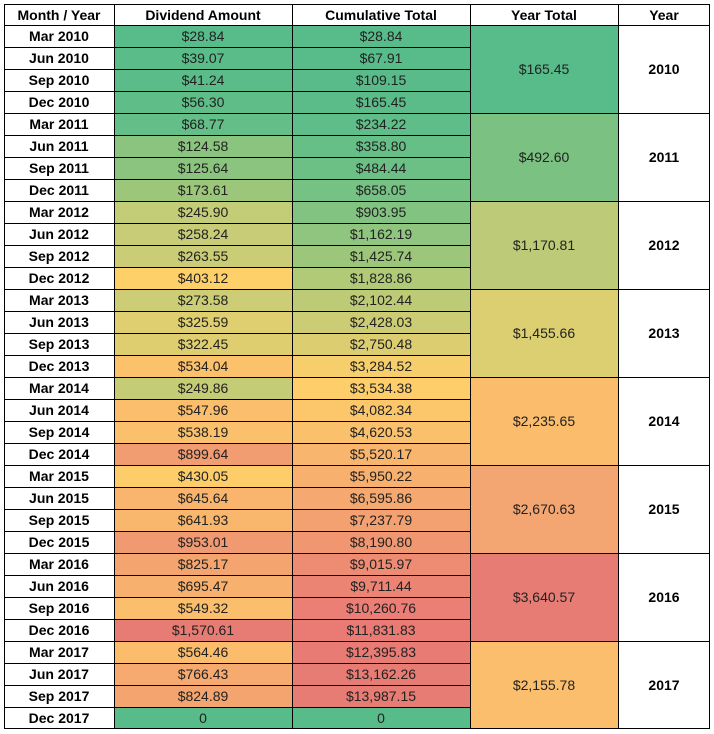 The height and width of the screenshot is (734, 714). What do you see at coordinates (203, 608) in the screenshot?
I see `dividend-cell: $549.32` at bounding box center [203, 608].